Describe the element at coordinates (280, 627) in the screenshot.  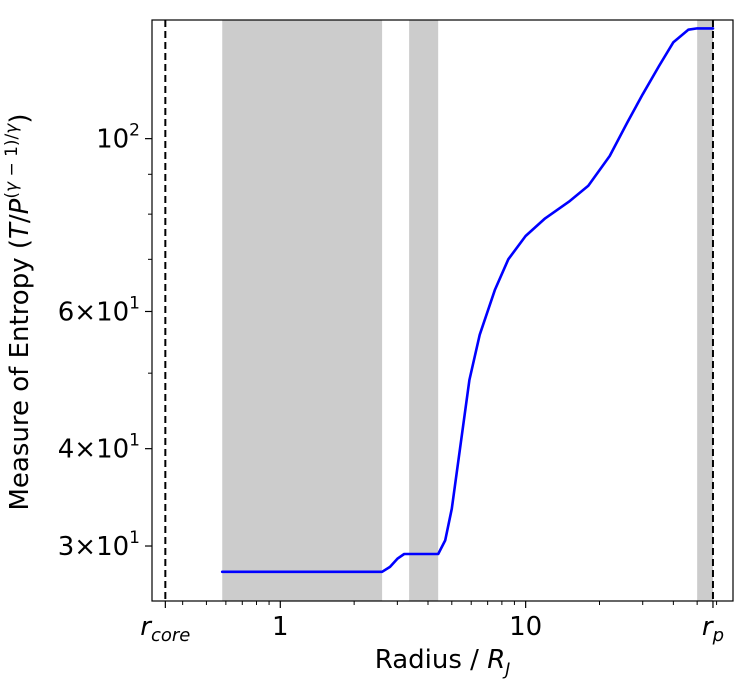
I see `x-tick-label: 1` at that location.